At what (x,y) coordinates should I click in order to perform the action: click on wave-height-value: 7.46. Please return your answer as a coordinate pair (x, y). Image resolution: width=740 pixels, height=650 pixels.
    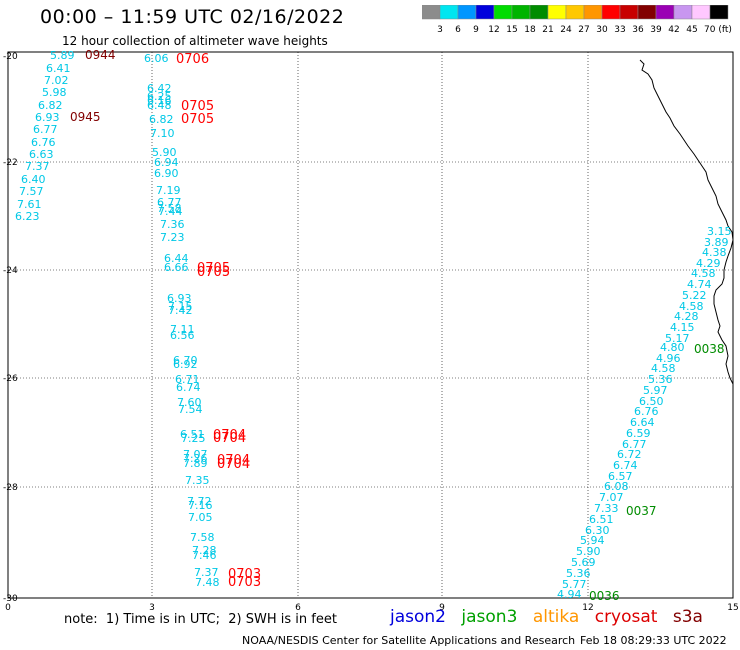
    Looking at the image, I should click on (204, 555).